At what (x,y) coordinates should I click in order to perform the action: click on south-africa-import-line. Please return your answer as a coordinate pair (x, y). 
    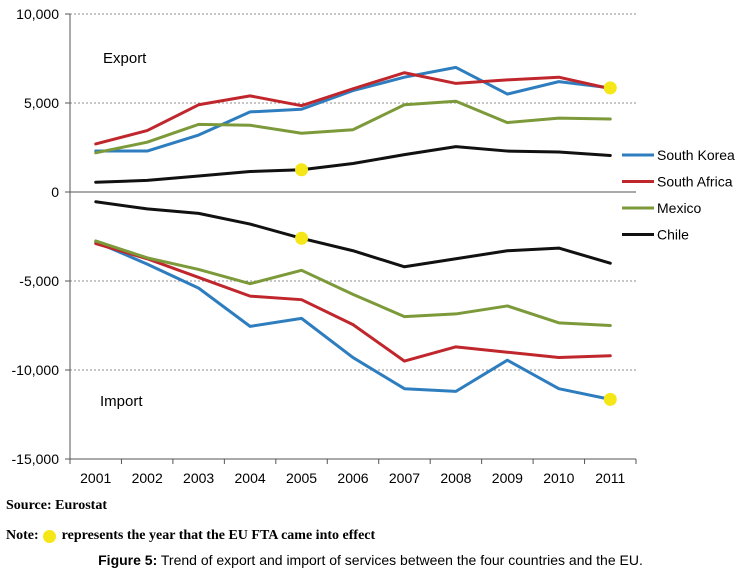
    Looking at the image, I should click on (353, 302).